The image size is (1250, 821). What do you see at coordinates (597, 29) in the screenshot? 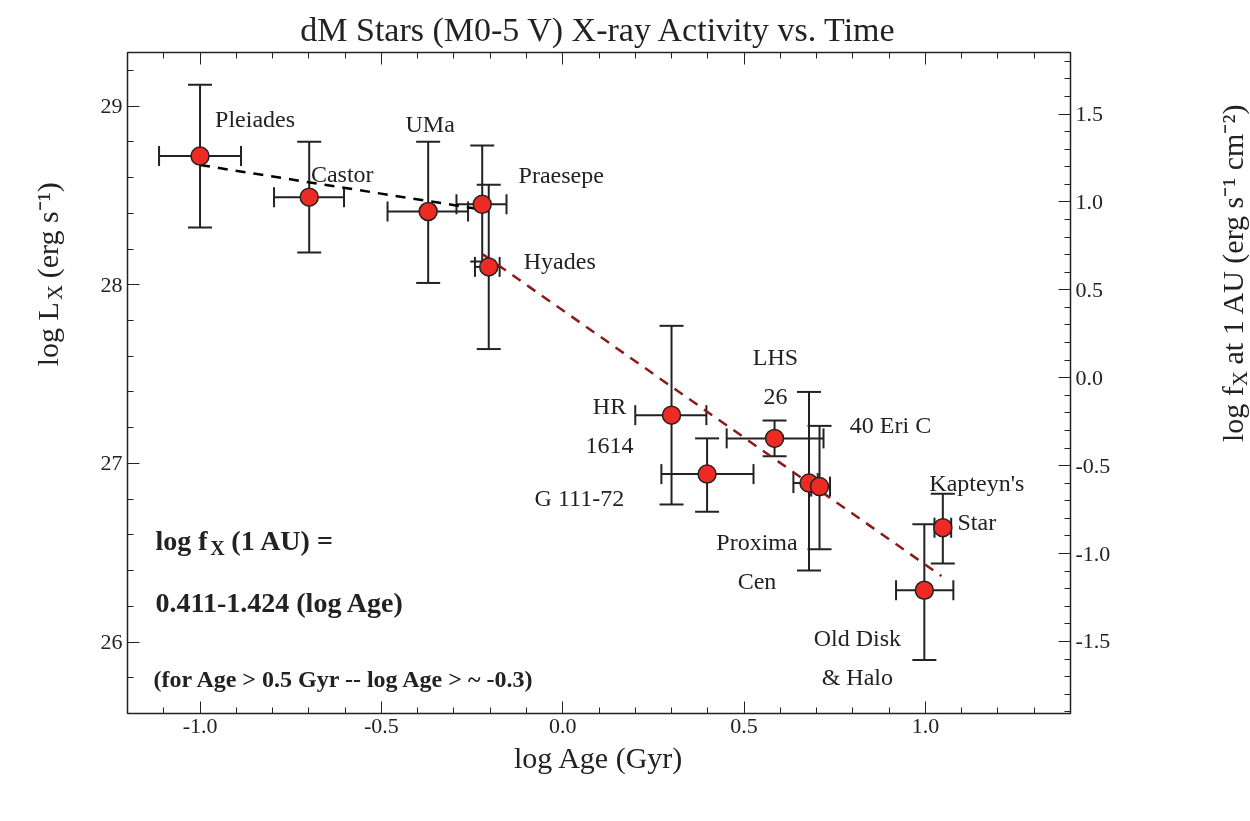
I see `chart-title: dM Stars (M0-5 V) X-ray Activity vs. Time` at bounding box center [597, 29].